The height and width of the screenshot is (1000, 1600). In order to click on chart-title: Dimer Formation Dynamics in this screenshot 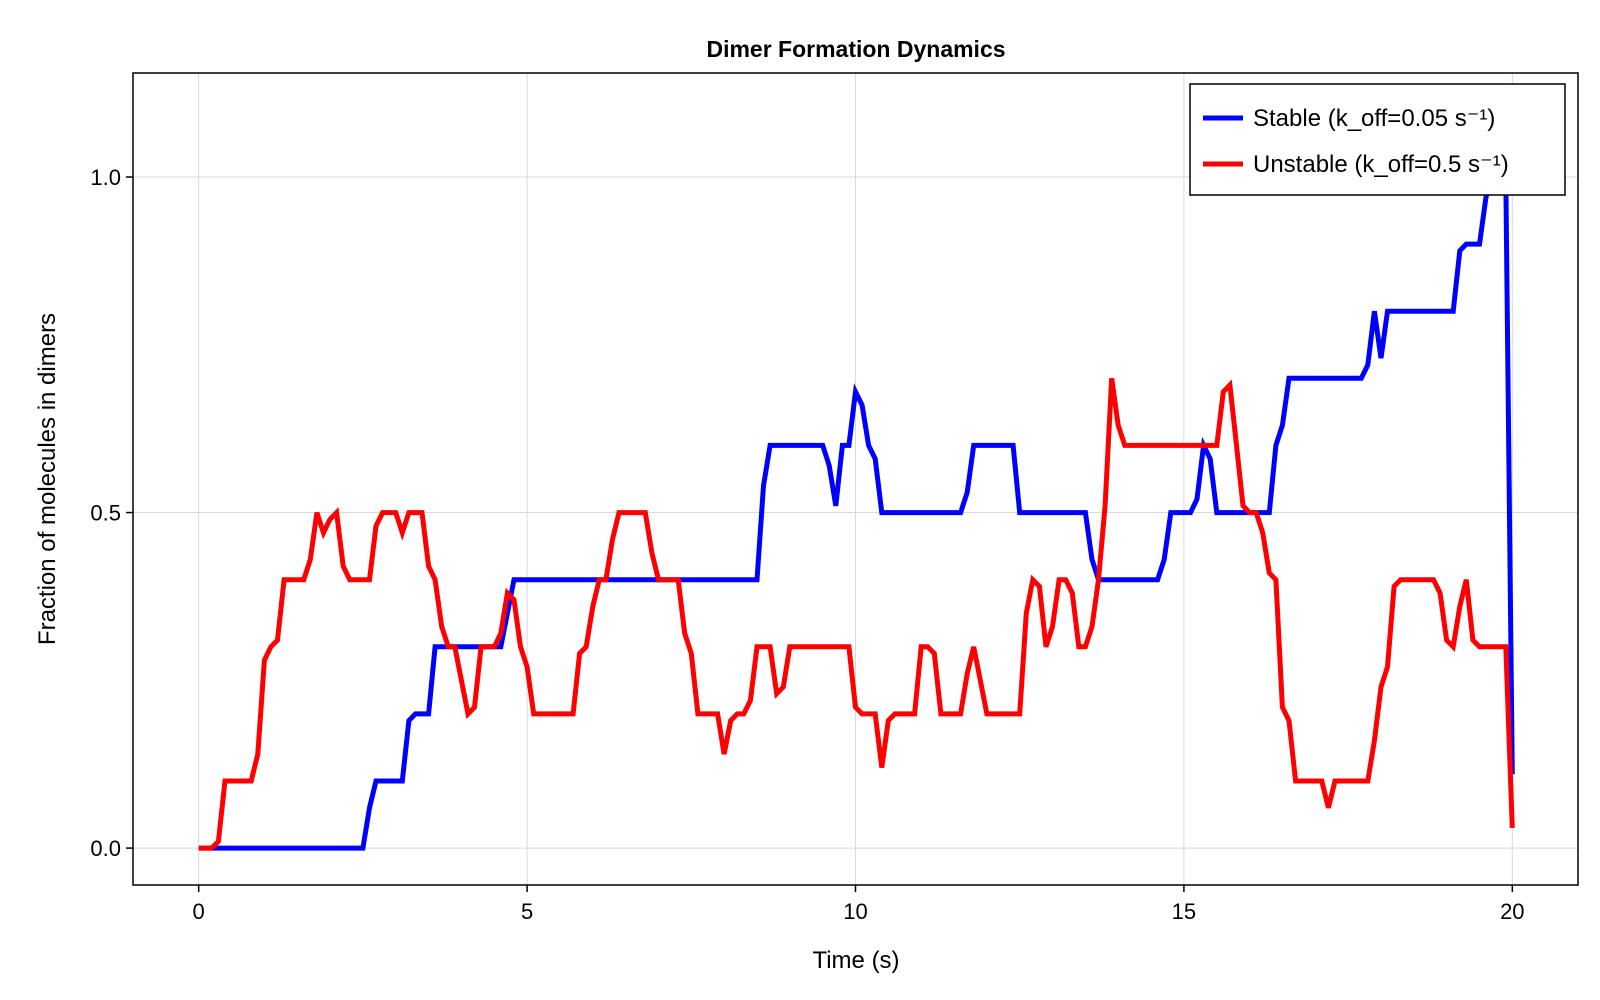, I will do `click(855, 49)`.